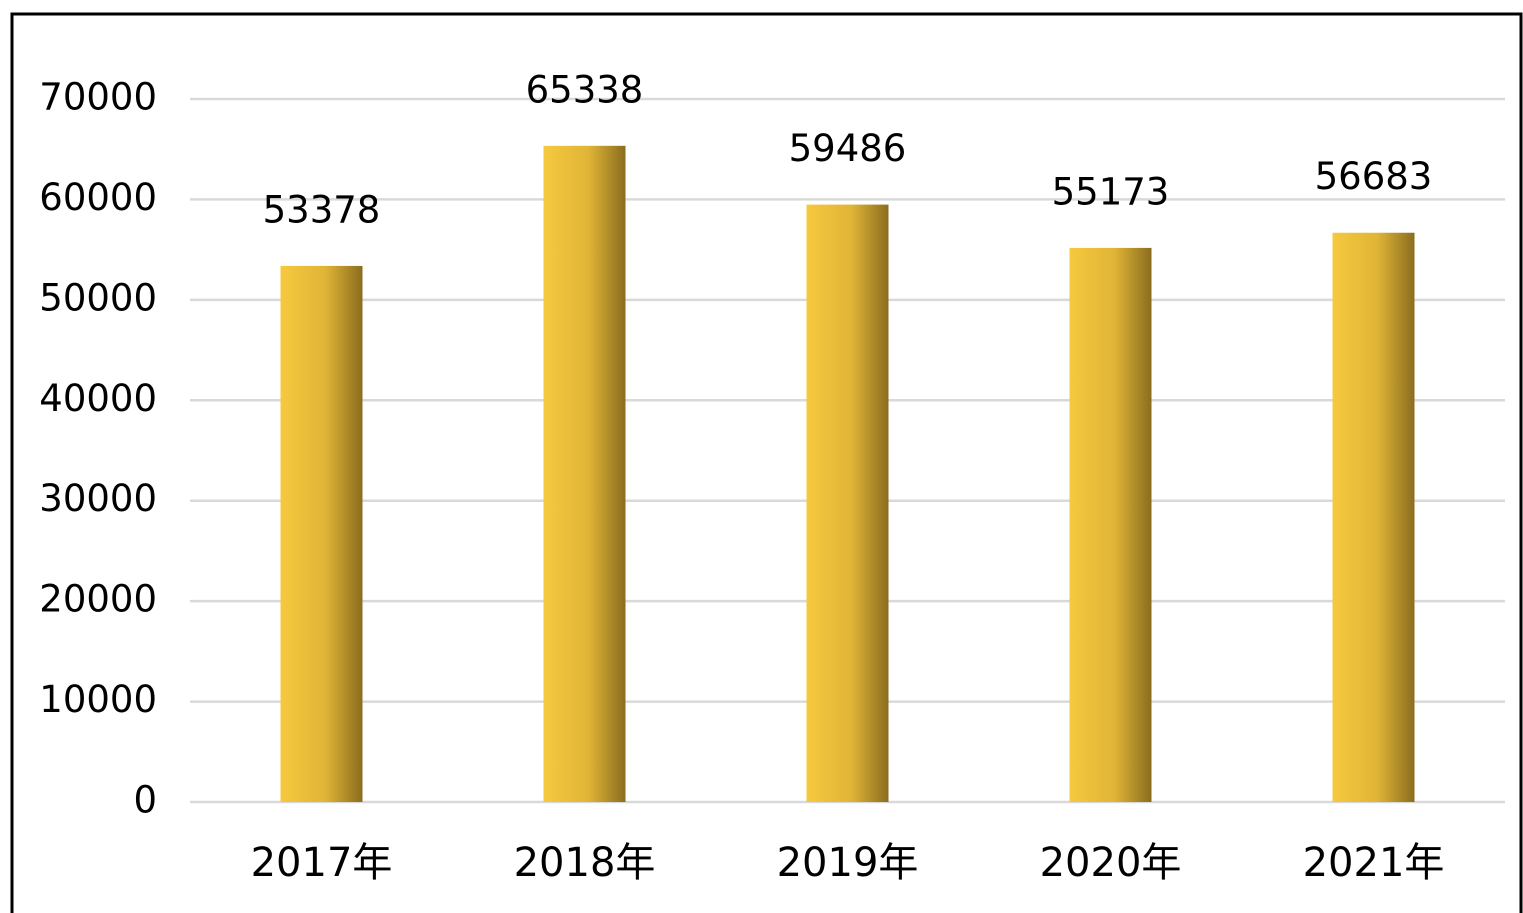 The height and width of the screenshot is (913, 1523). I want to click on data-label: 65338, so click(585, 89).